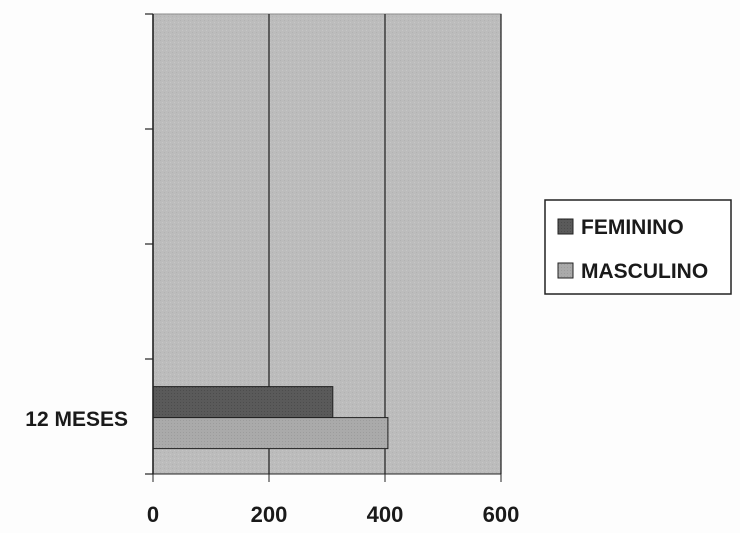 The image size is (740, 533). I want to click on x-tick-label-0: 0, so click(153, 514).